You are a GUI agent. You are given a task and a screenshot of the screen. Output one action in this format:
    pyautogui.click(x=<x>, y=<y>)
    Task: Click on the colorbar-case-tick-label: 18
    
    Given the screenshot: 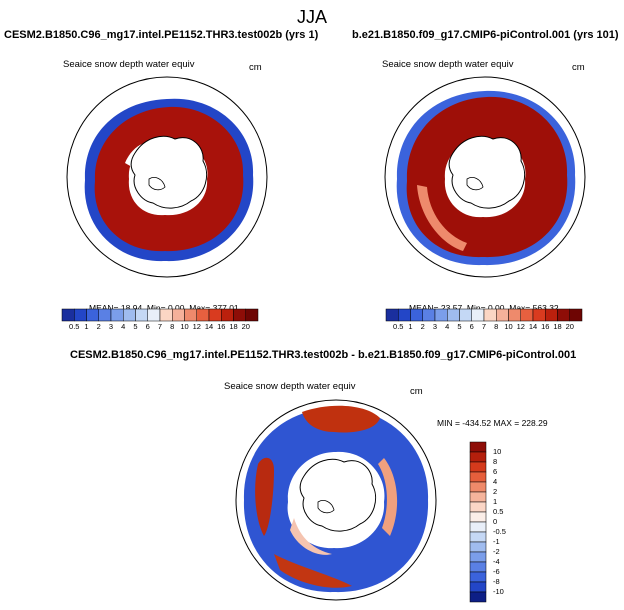 What is the action you would take?
    pyautogui.click(x=233, y=326)
    